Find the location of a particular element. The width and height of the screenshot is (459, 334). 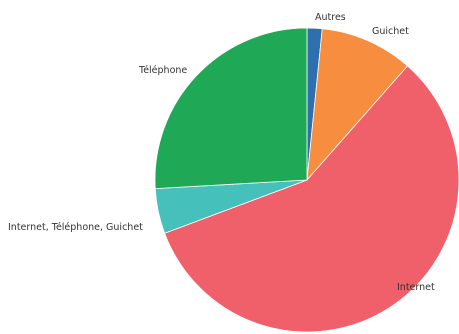

pie-slice-guichet is located at coordinates (357, 105).